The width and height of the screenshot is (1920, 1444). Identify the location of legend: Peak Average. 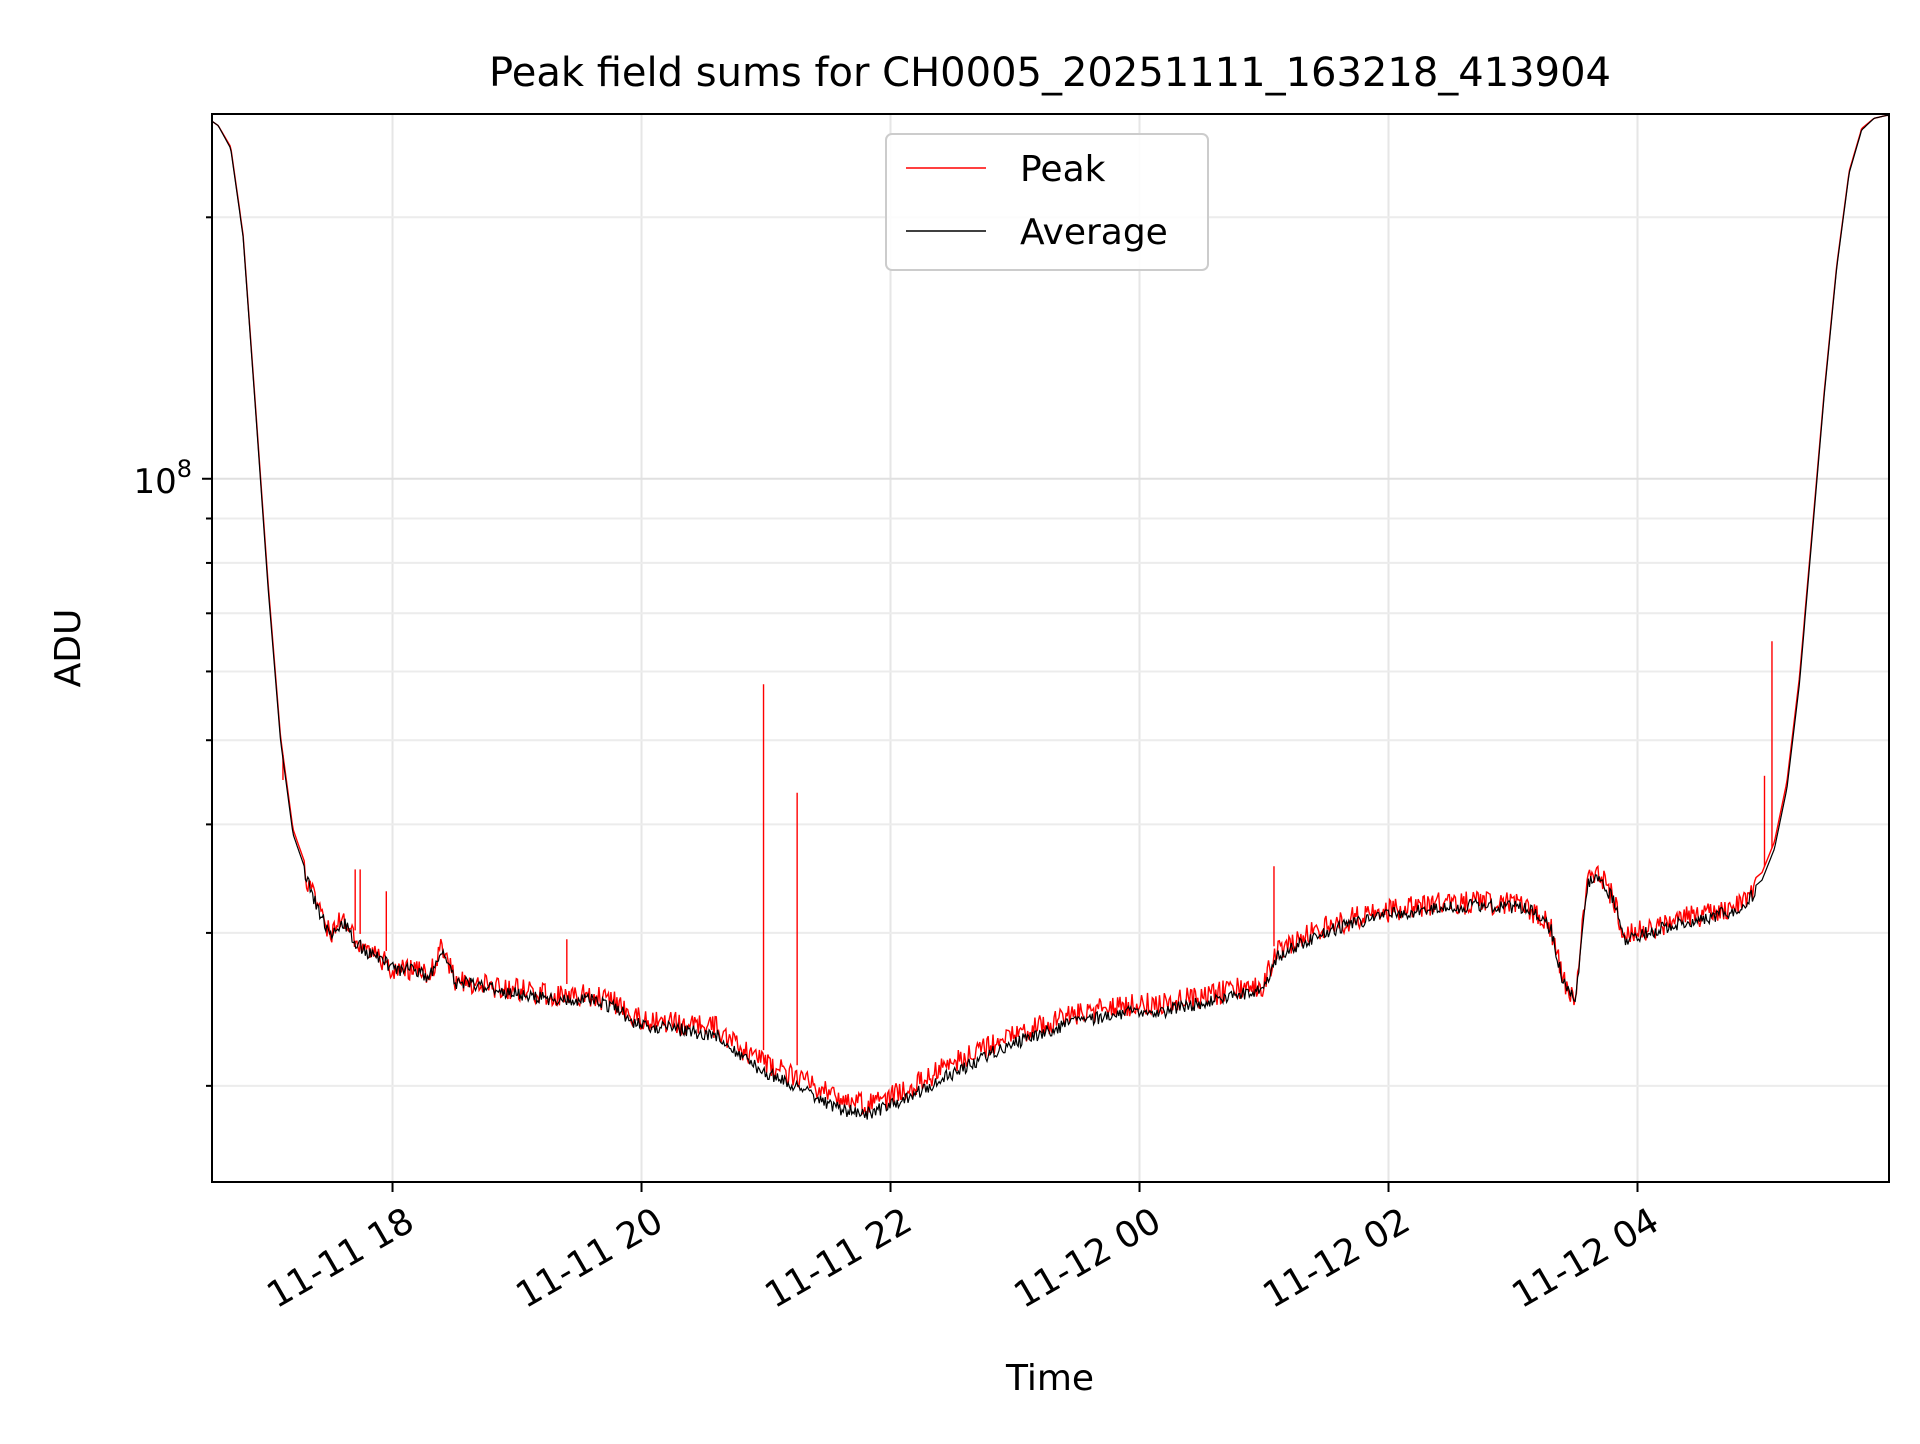
(1047, 202).